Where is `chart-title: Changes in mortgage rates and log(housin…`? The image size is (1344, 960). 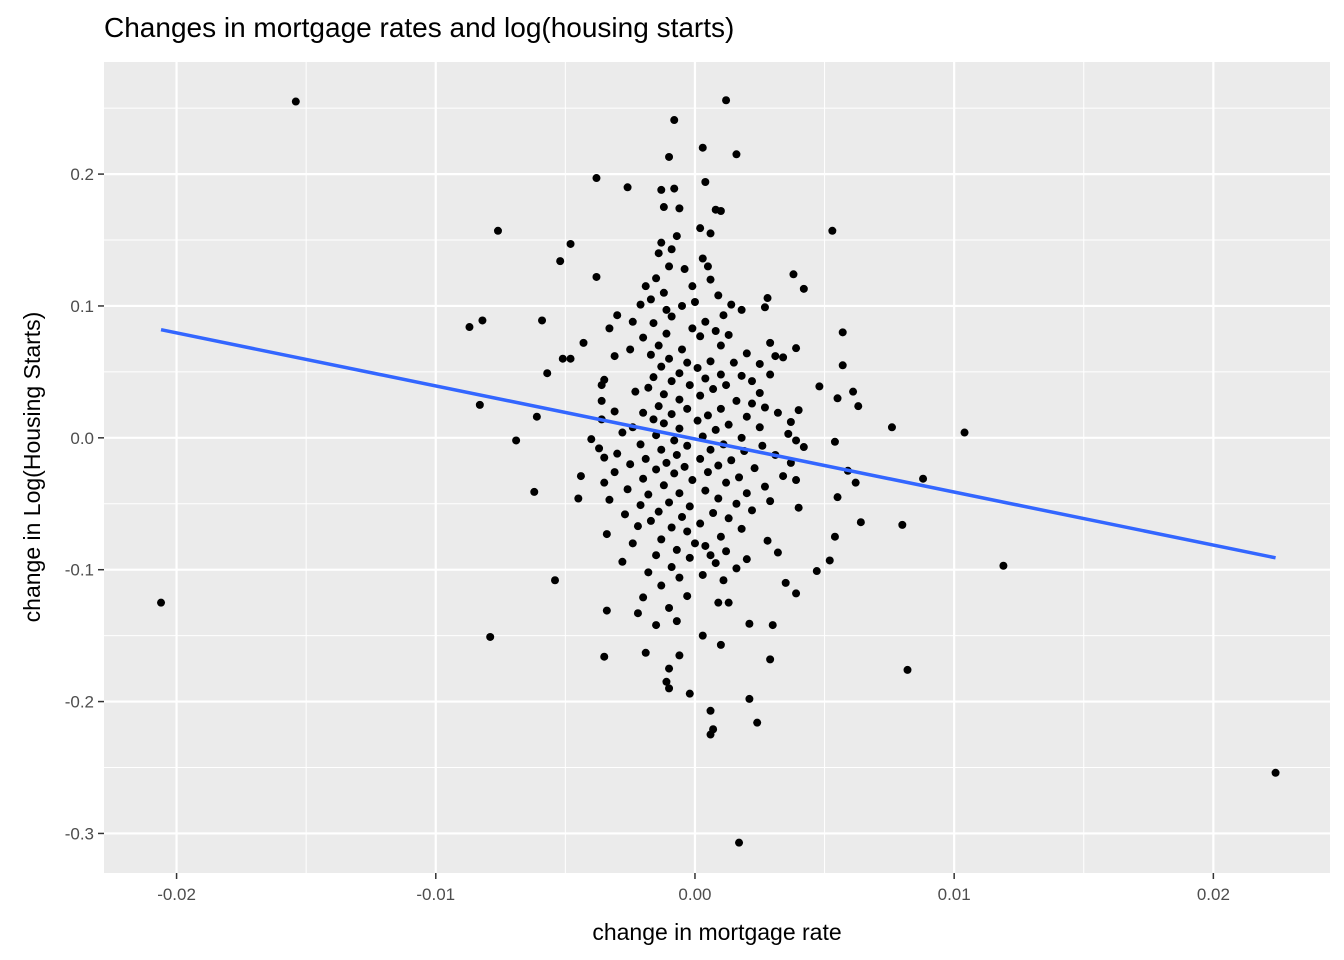 chart-title: Changes in mortgage rates and log(housin… is located at coordinates (419, 27).